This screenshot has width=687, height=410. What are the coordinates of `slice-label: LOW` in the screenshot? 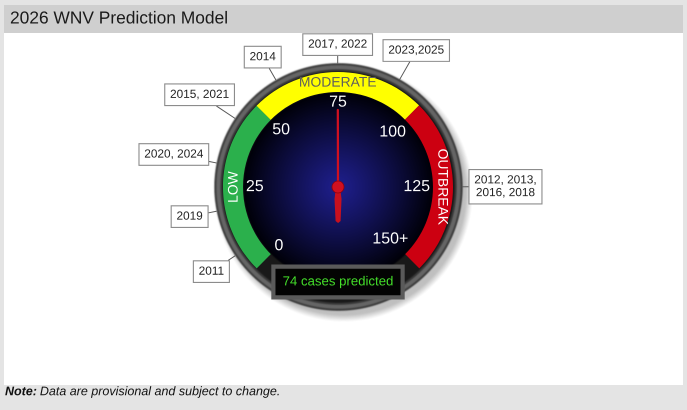 It's located at (233, 186).